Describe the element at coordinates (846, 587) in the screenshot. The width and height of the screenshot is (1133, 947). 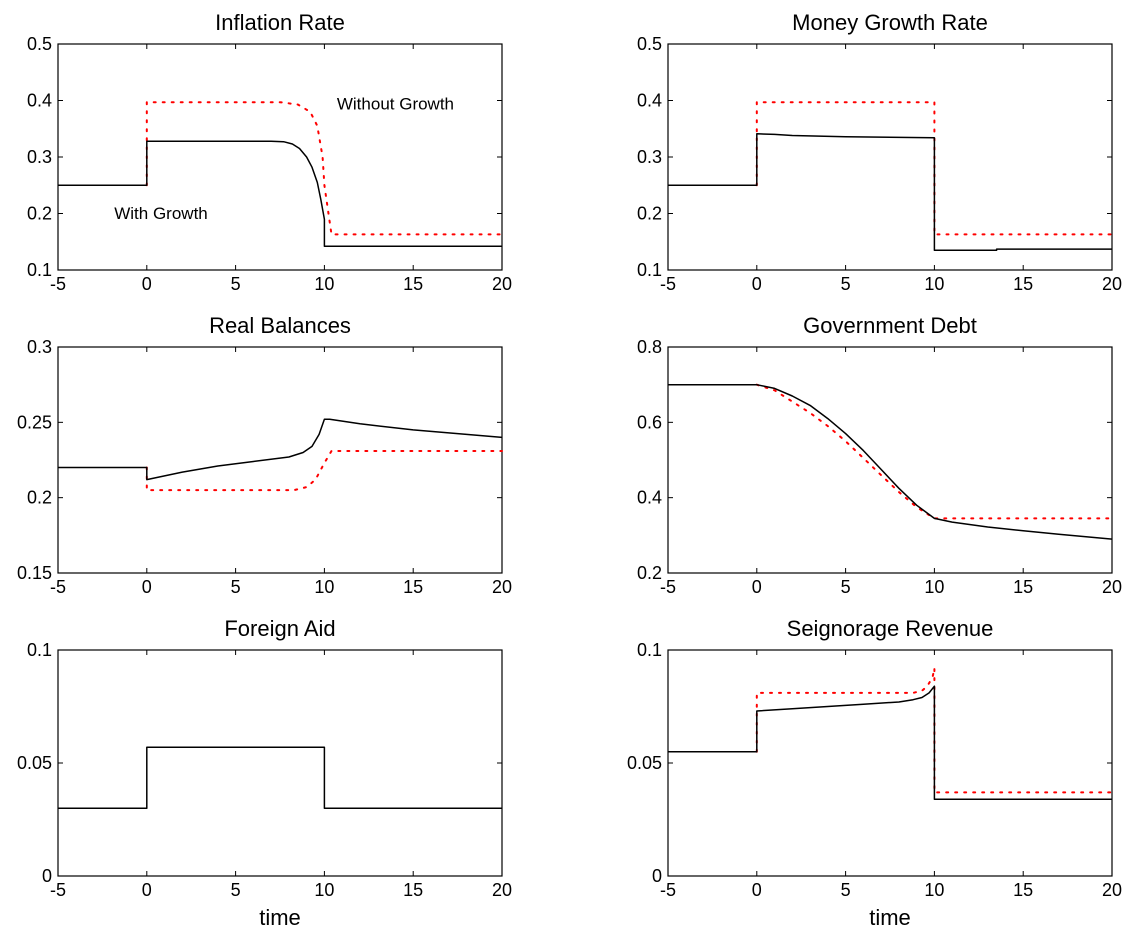
I see `panel-government-debt-x-tick-label: 5` at that location.